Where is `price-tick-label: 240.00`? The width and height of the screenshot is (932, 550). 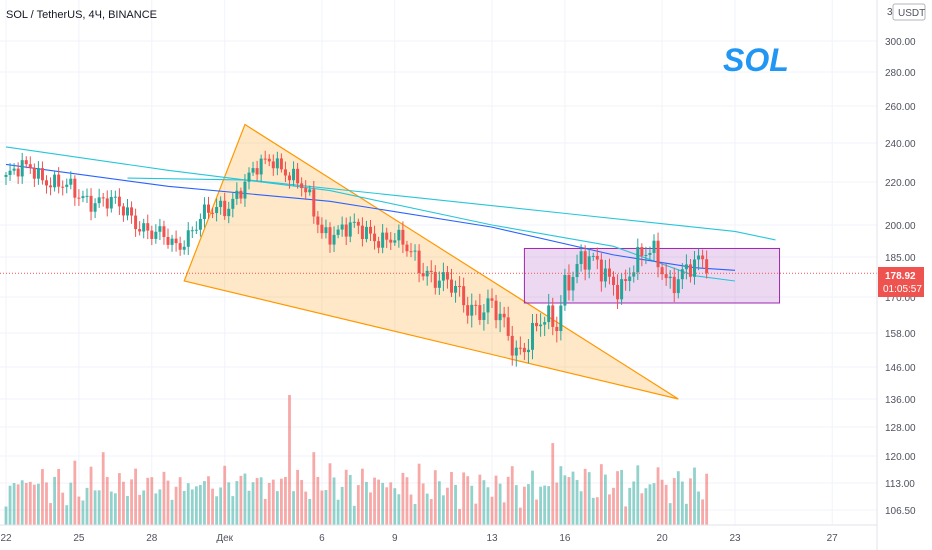
price-tick-label: 240.00 is located at coordinates (900, 144).